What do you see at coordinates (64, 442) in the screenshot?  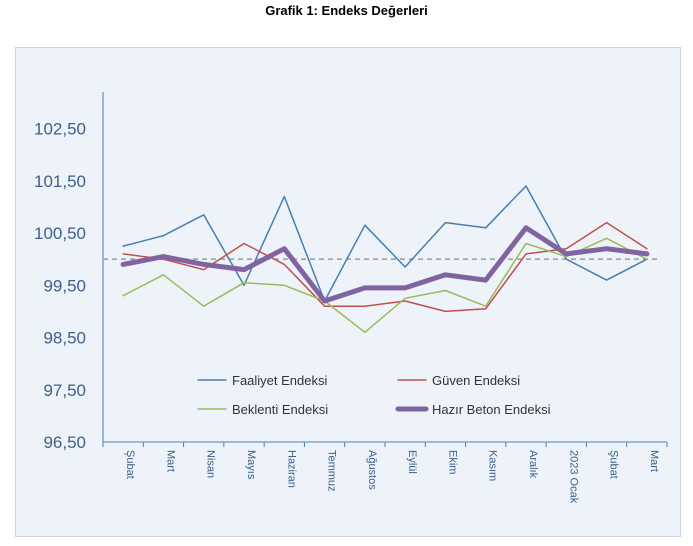 I see `y-tick-label: 96,50` at bounding box center [64, 442].